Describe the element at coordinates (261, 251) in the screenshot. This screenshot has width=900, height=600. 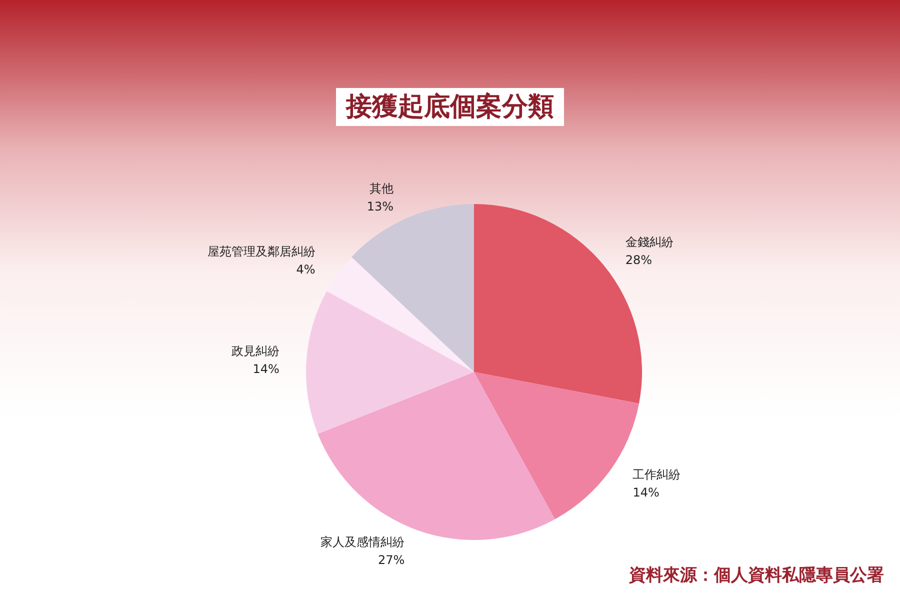
I see `slice-label: 屋苑管理及鄰居糾紛` at that location.